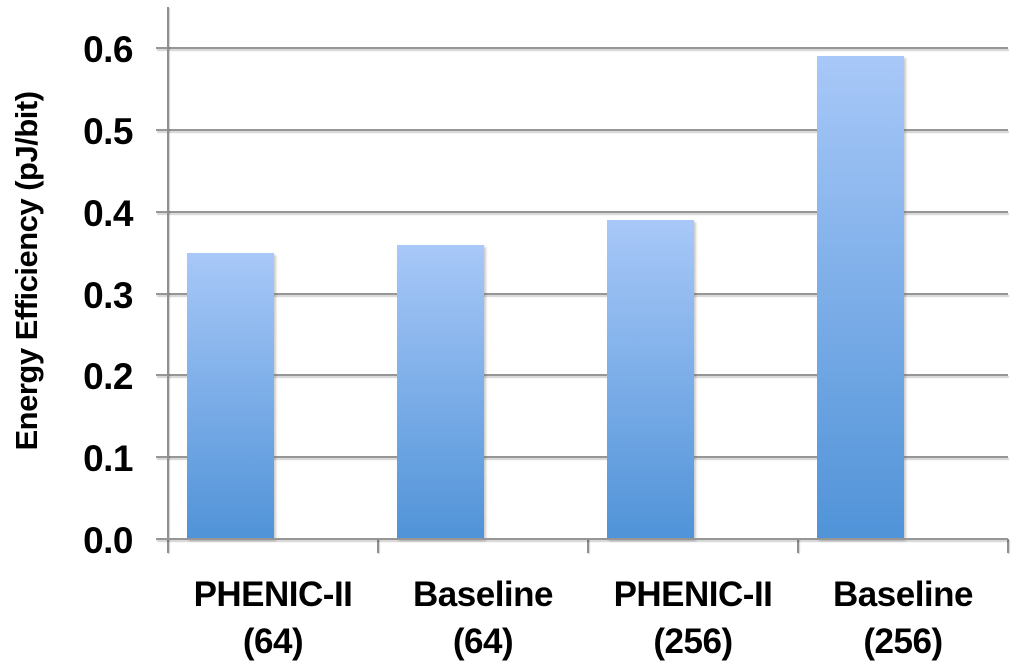 The image size is (1024, 669). What do you see at coordinates (108, 377) in the screenshot?
I see `y-tick-label: 0.2` at bounding box center [108, 377].